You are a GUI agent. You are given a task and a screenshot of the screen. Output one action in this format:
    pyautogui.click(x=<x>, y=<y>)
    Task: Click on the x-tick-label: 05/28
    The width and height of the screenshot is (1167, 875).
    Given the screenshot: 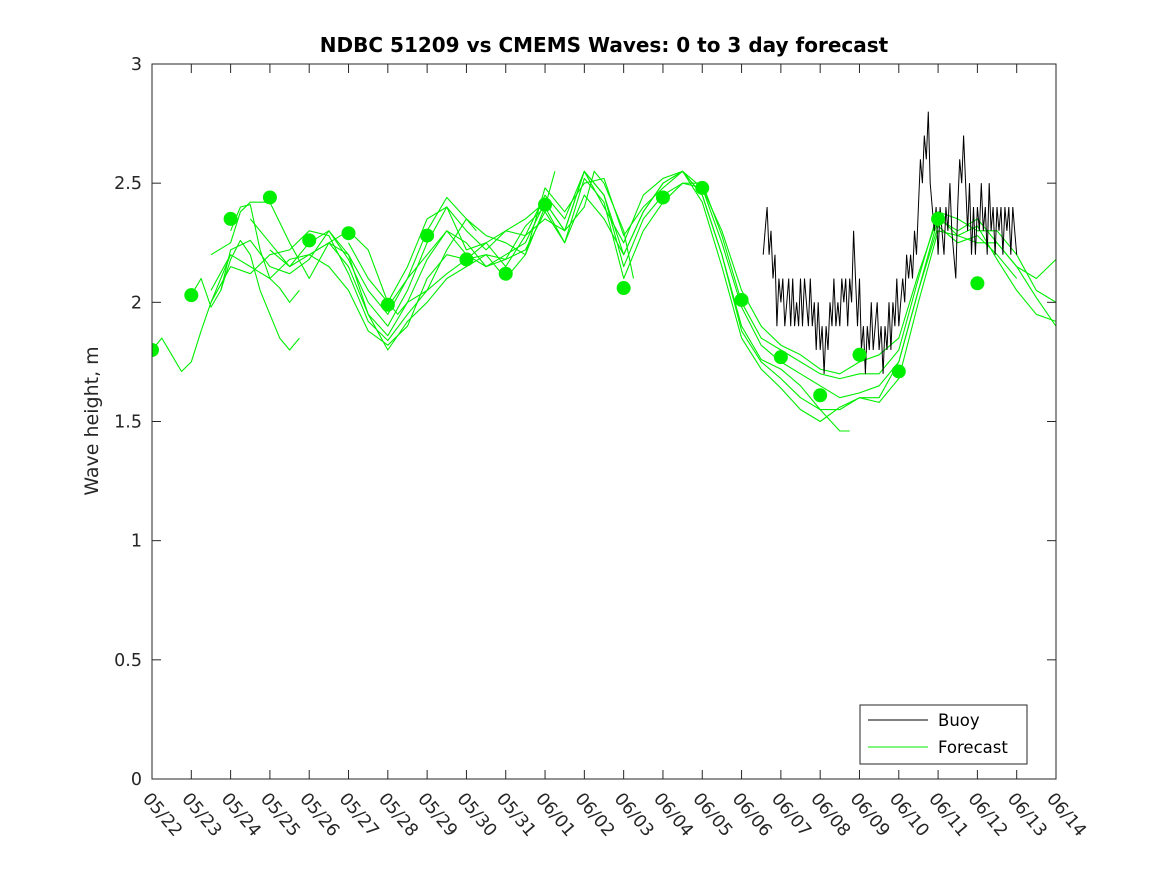 What is the action you would take?
    pyautogui.click(x=398, y=814)
    